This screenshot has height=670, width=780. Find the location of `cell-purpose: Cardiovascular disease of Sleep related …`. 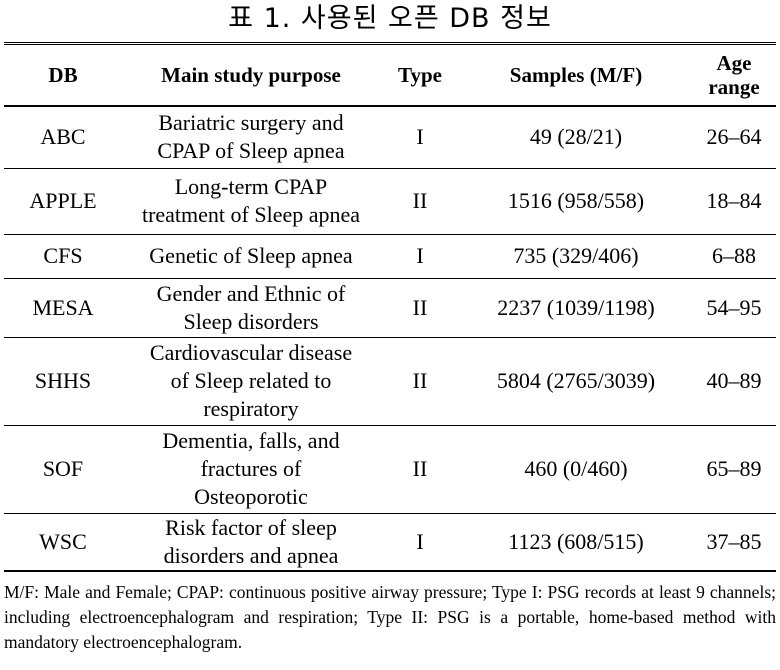

cell-purpose: Cardiovascular disease of Sleep related … is located at coordinates (251, 381).